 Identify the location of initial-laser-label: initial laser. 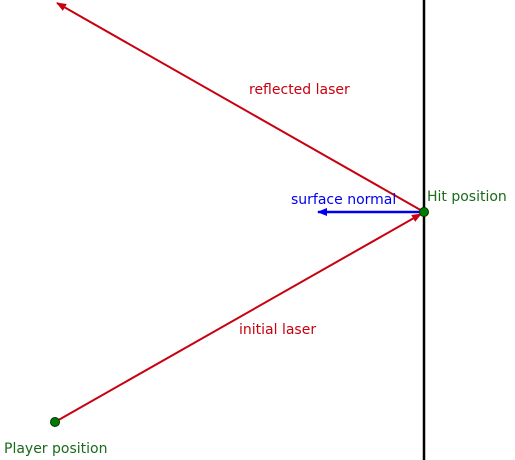
(277, 330).